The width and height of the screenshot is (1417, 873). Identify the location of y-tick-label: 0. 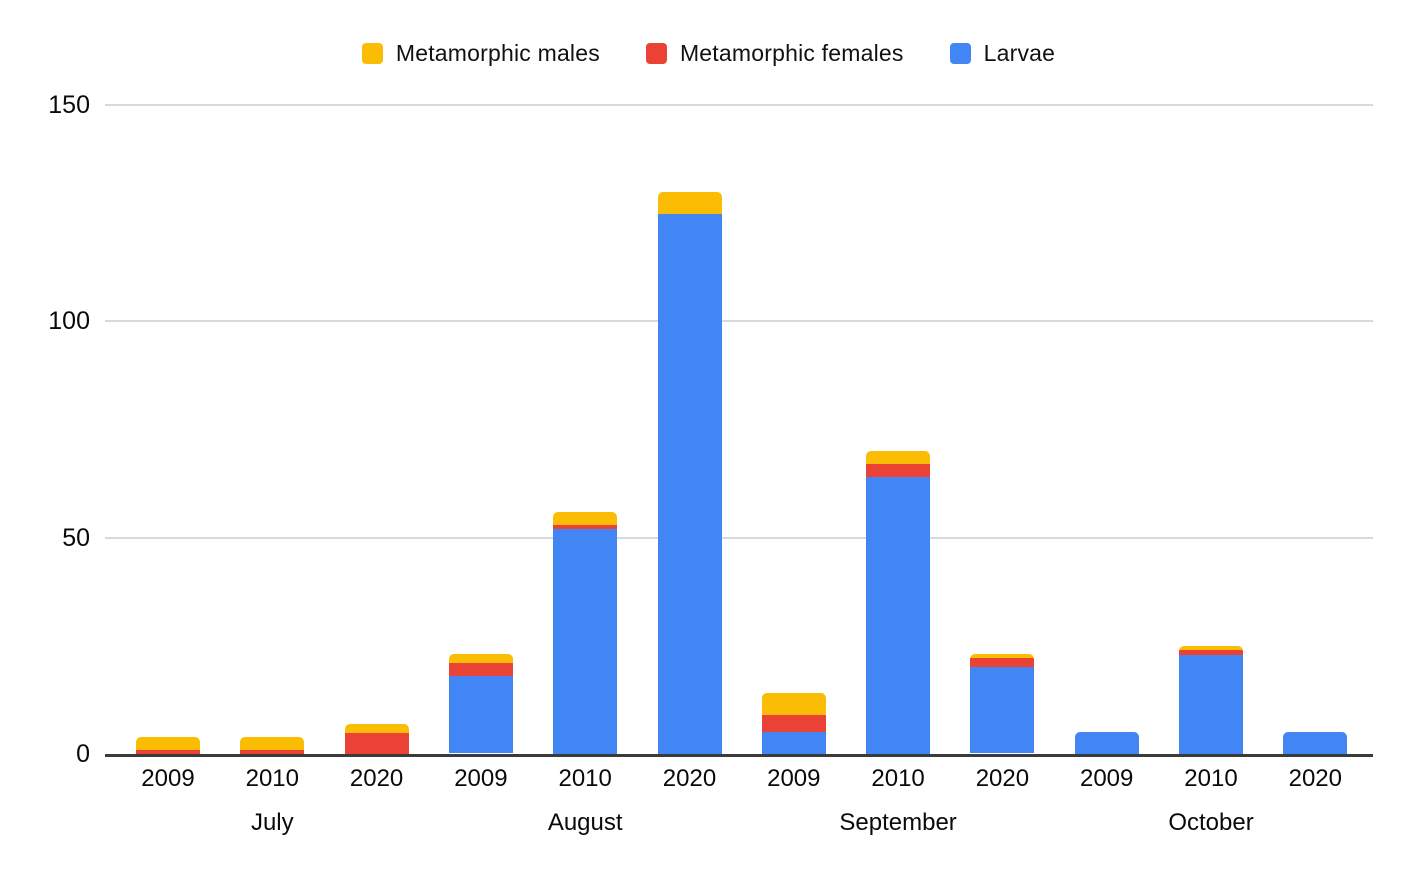
(83, 754).